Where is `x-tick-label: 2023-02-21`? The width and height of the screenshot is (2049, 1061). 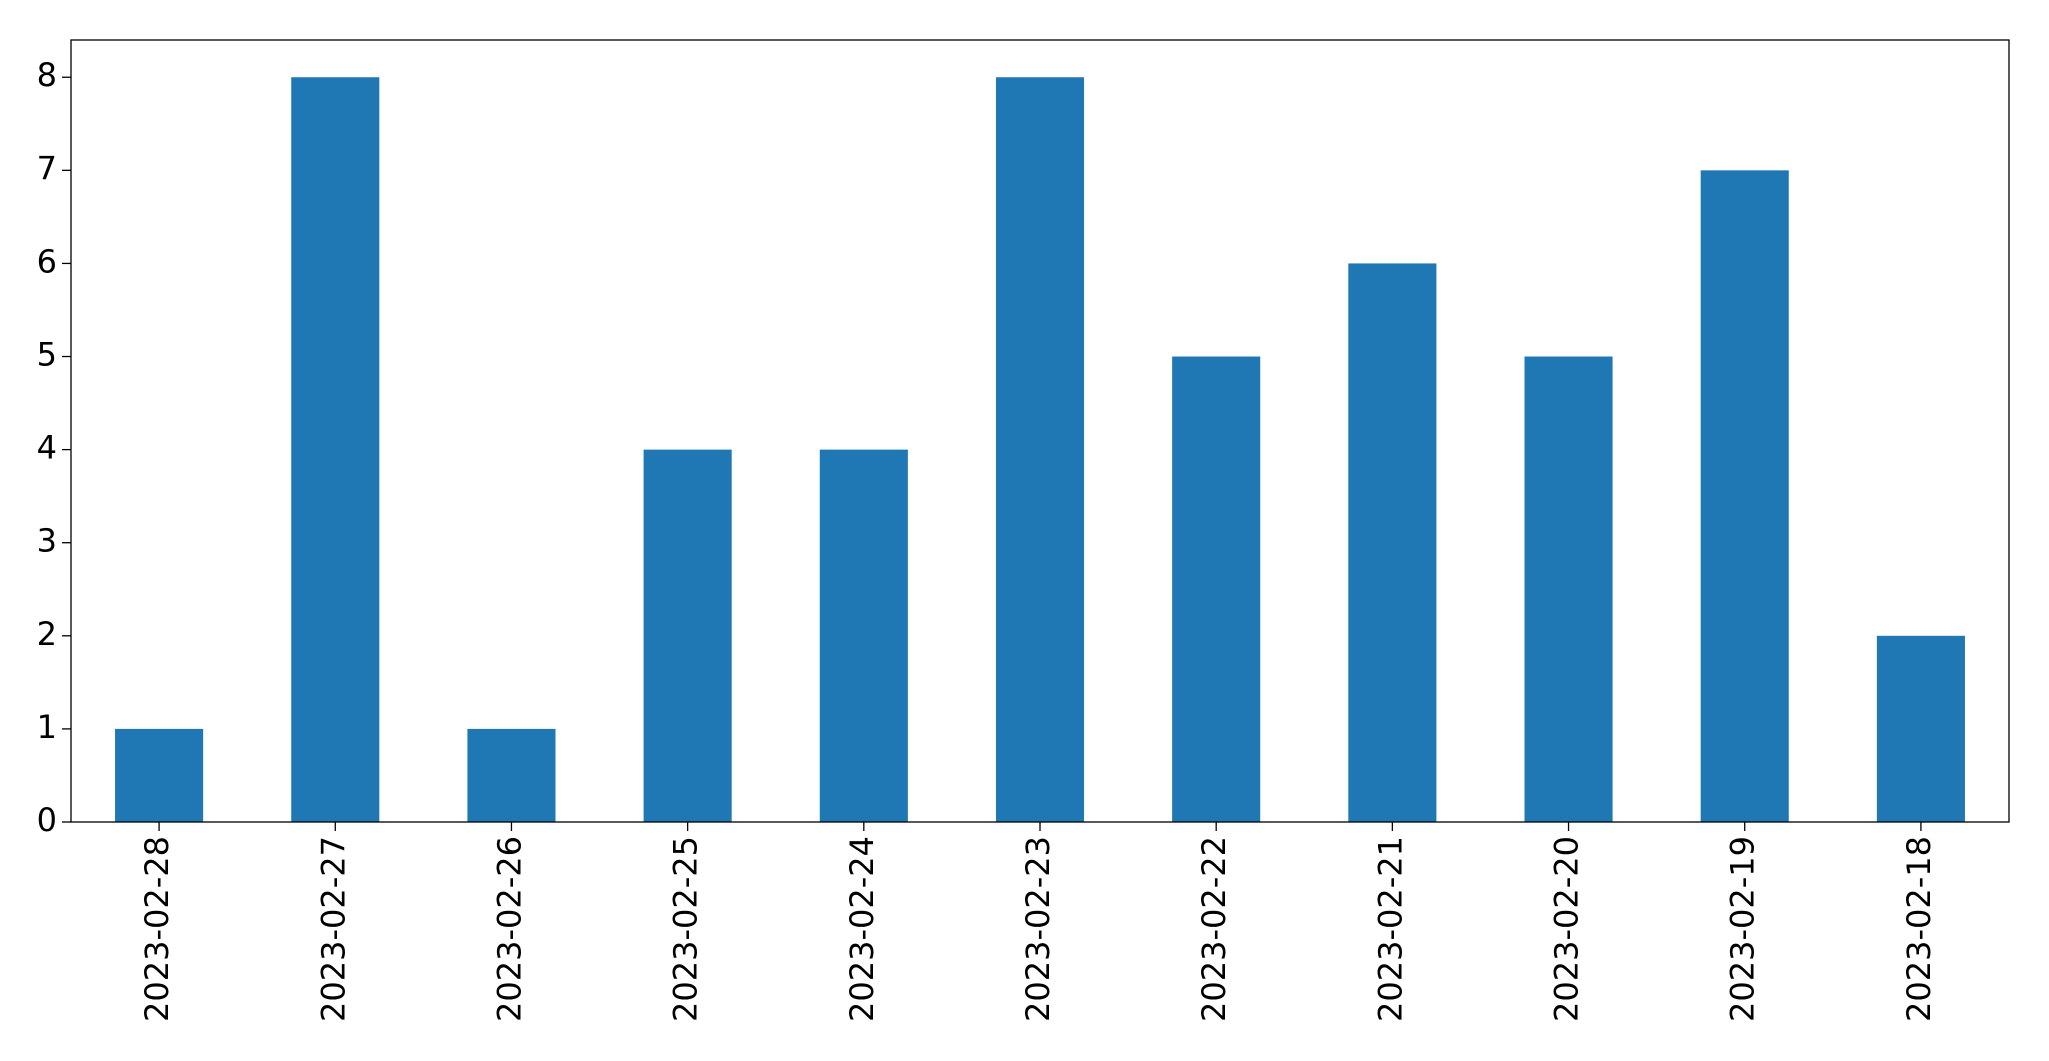
x-tick-label: 2023-02-21 is located at coordinates (1390, 929).